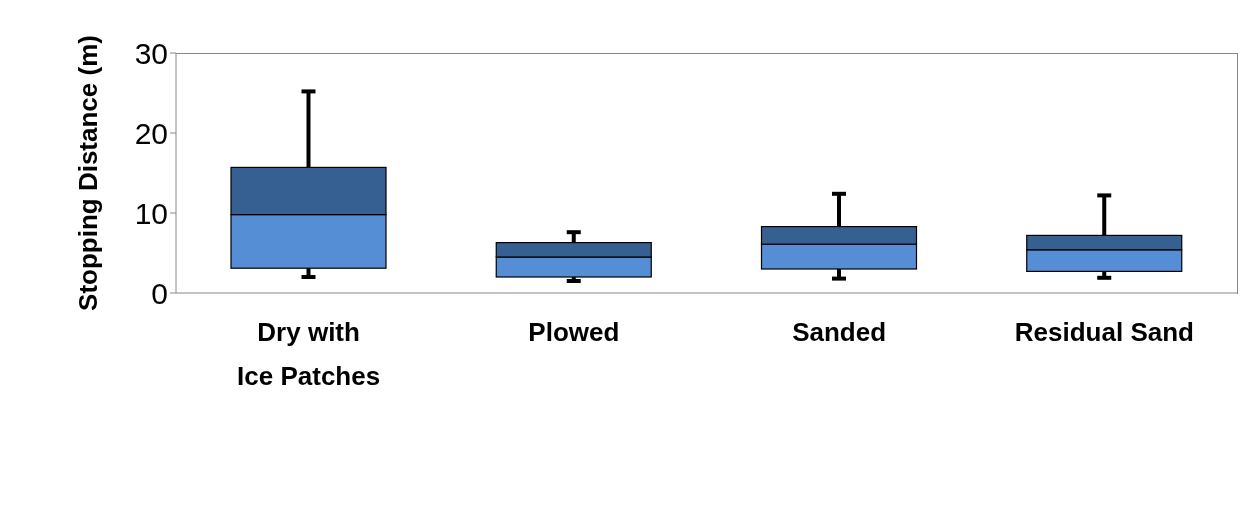  Describe the element at coordinates (151, 133) in the screenshot. I see `y-tick-label: 20` at that location.